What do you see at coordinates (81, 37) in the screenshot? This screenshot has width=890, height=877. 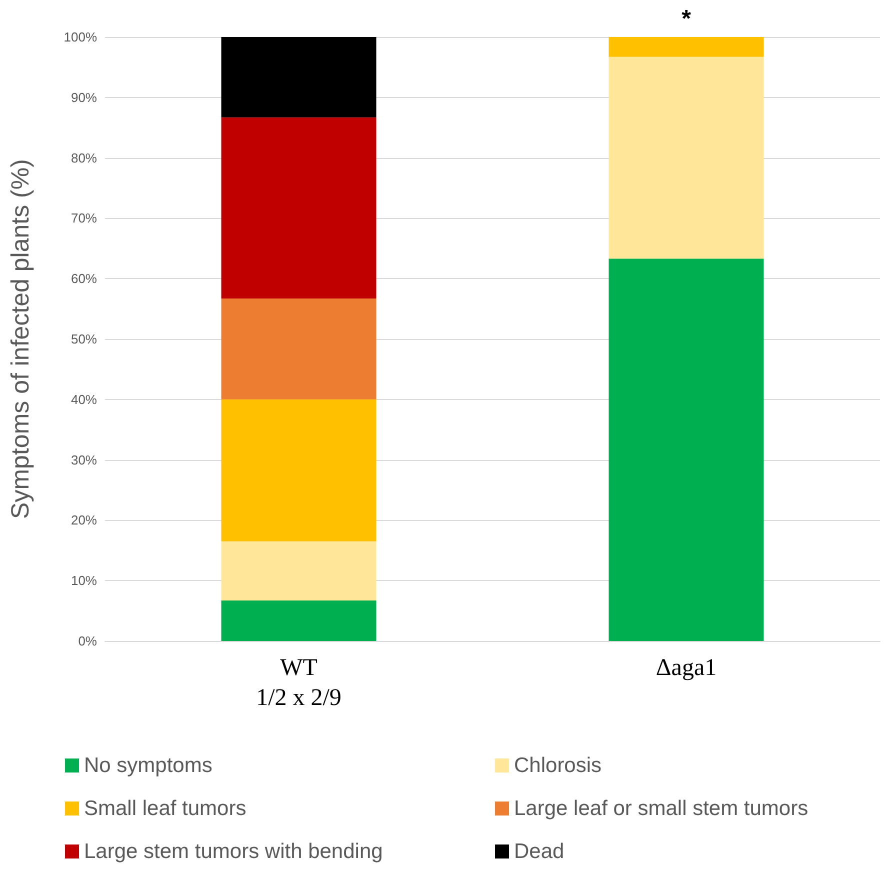 I see `y-tick-label: 100%` at bounding box center [81, 37].